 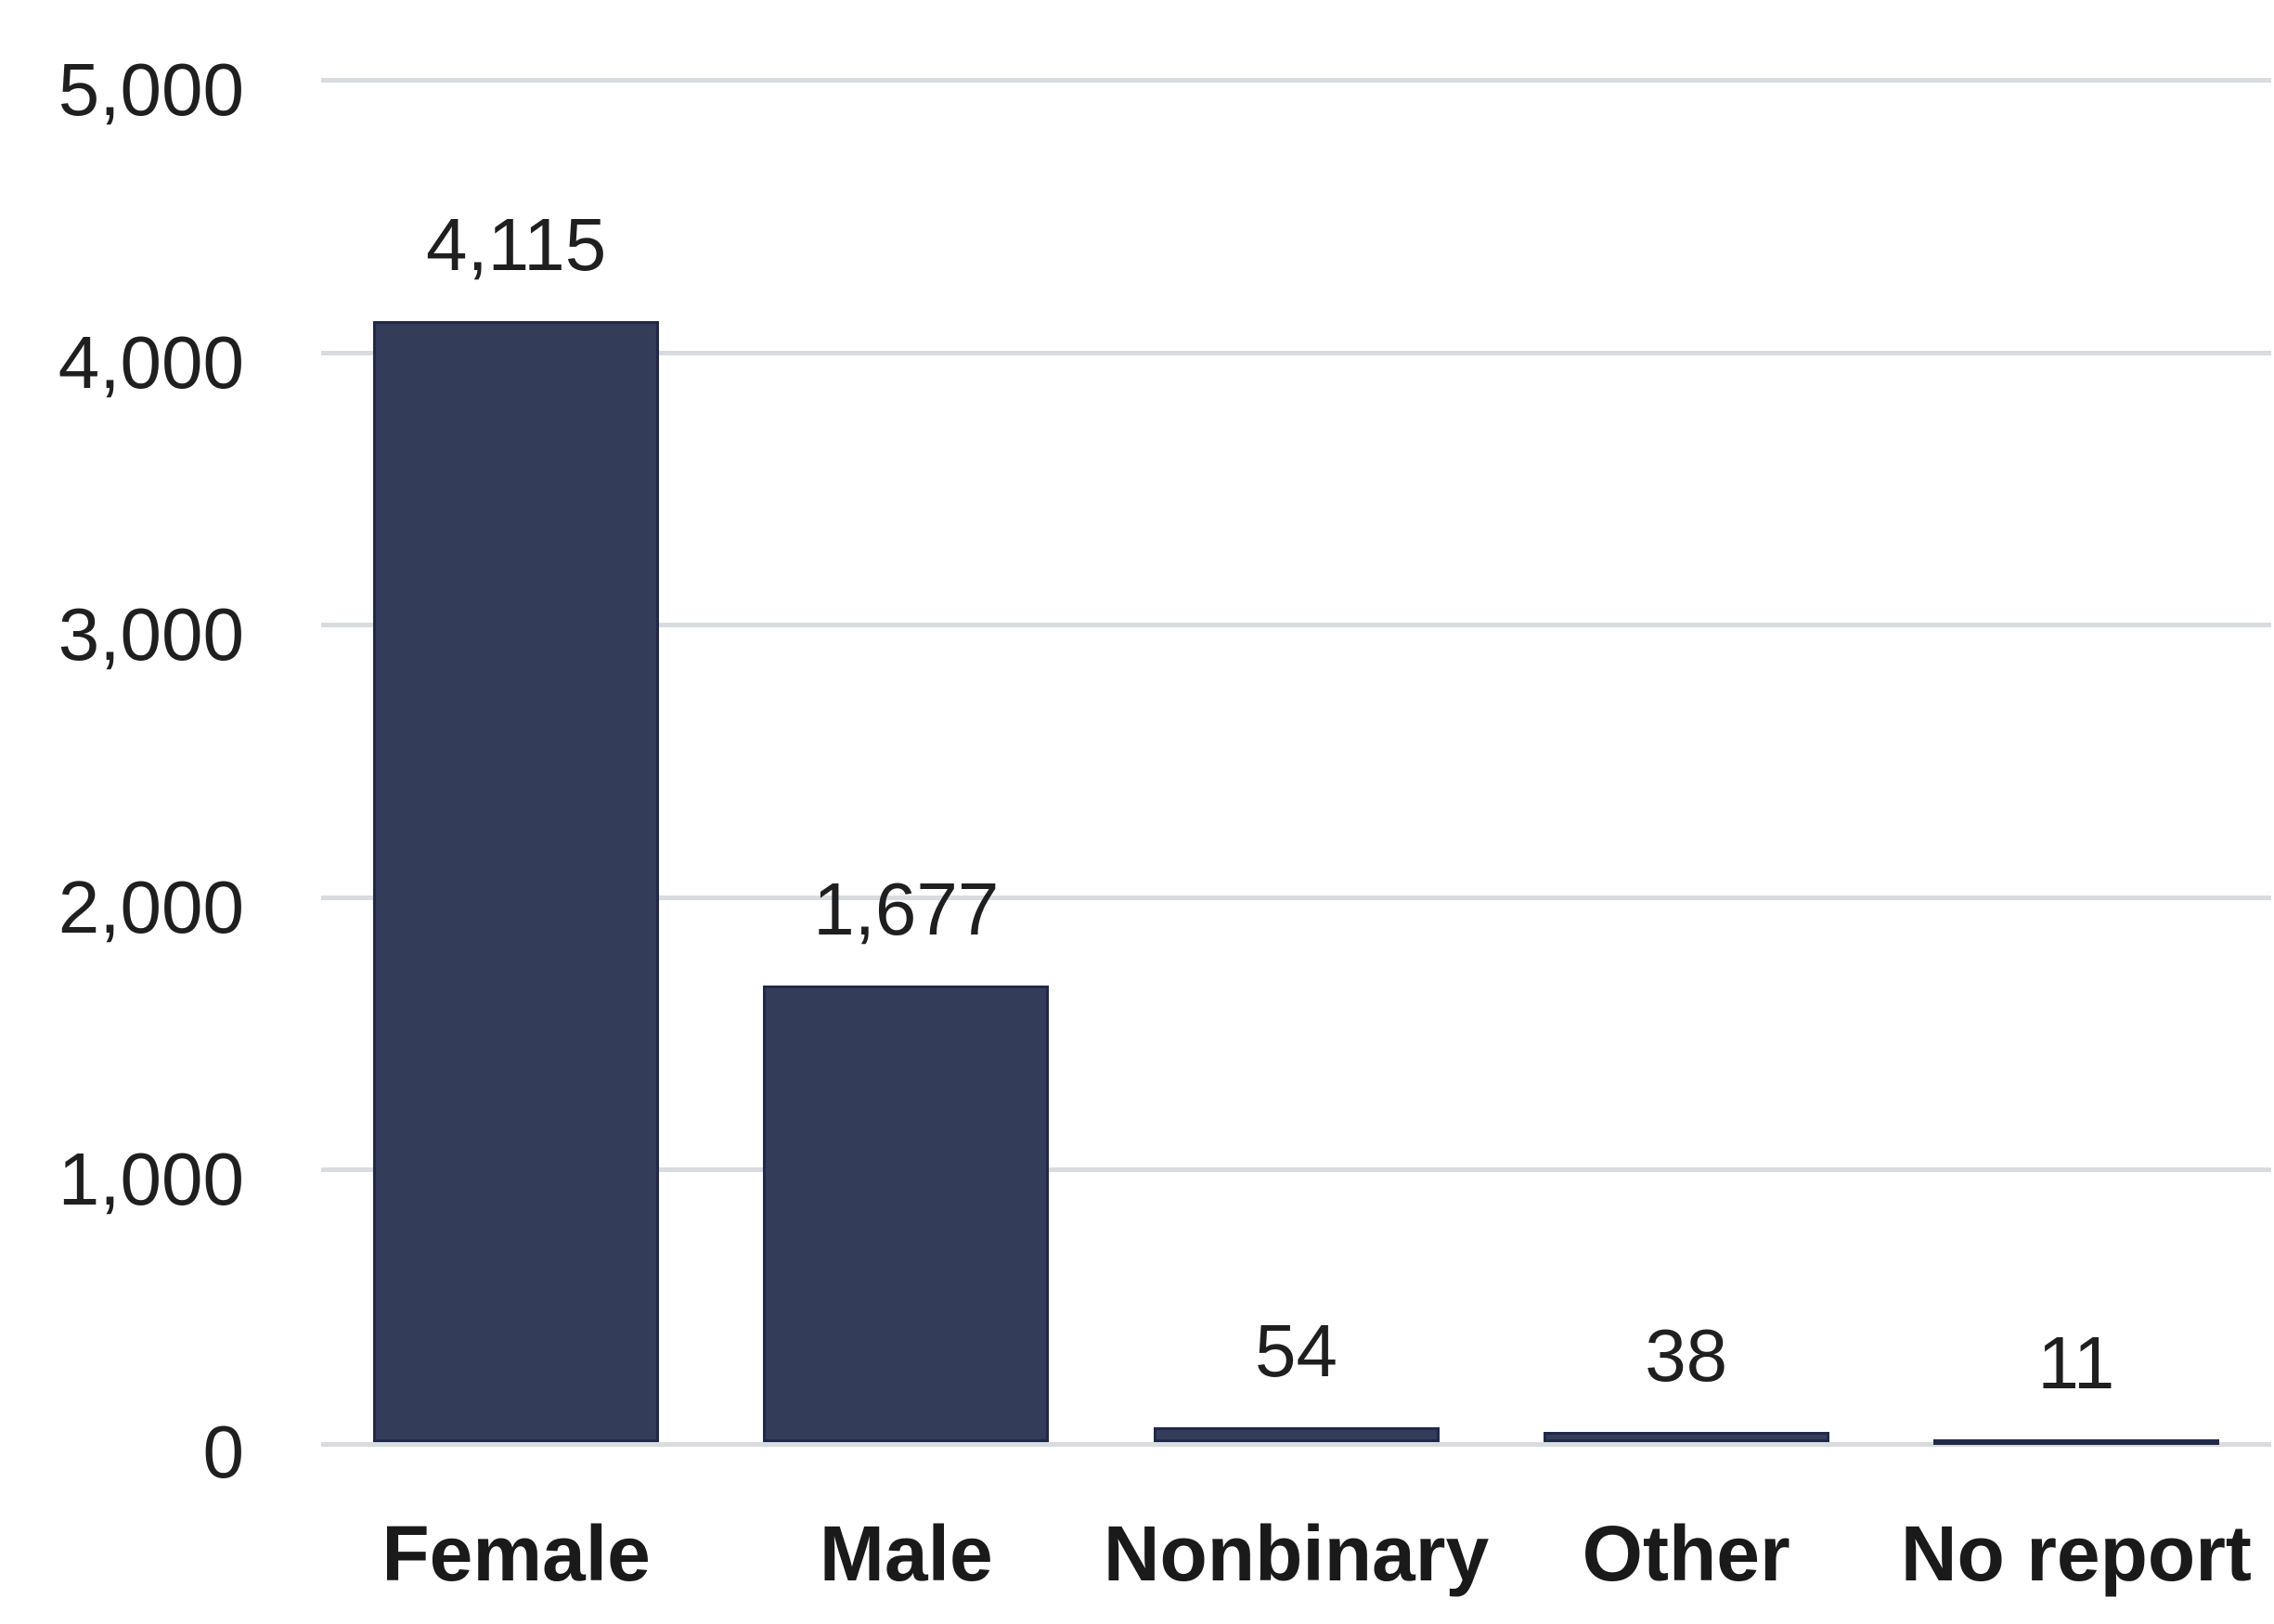 I want to click on y-axis-tick-label-3-000: 3,000, so click(x=151, y=635).